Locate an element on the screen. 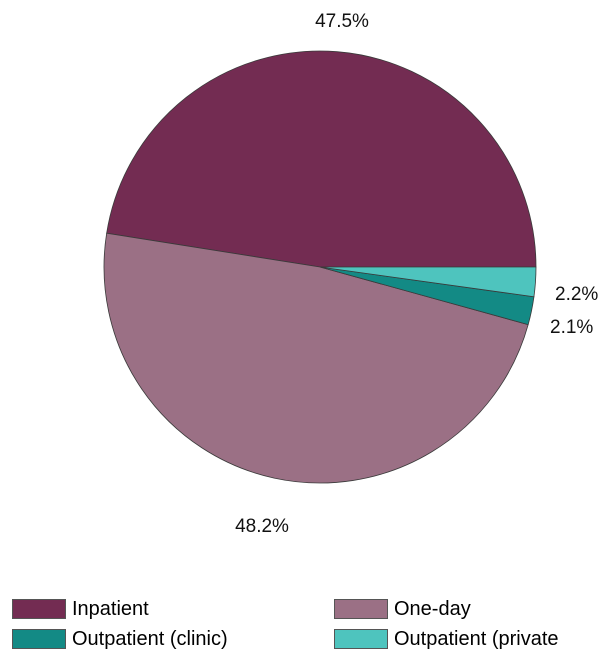 The height and width of the screenshot is (658, 612). legend-swatch-inpatient is located at coordinates (39, 609).